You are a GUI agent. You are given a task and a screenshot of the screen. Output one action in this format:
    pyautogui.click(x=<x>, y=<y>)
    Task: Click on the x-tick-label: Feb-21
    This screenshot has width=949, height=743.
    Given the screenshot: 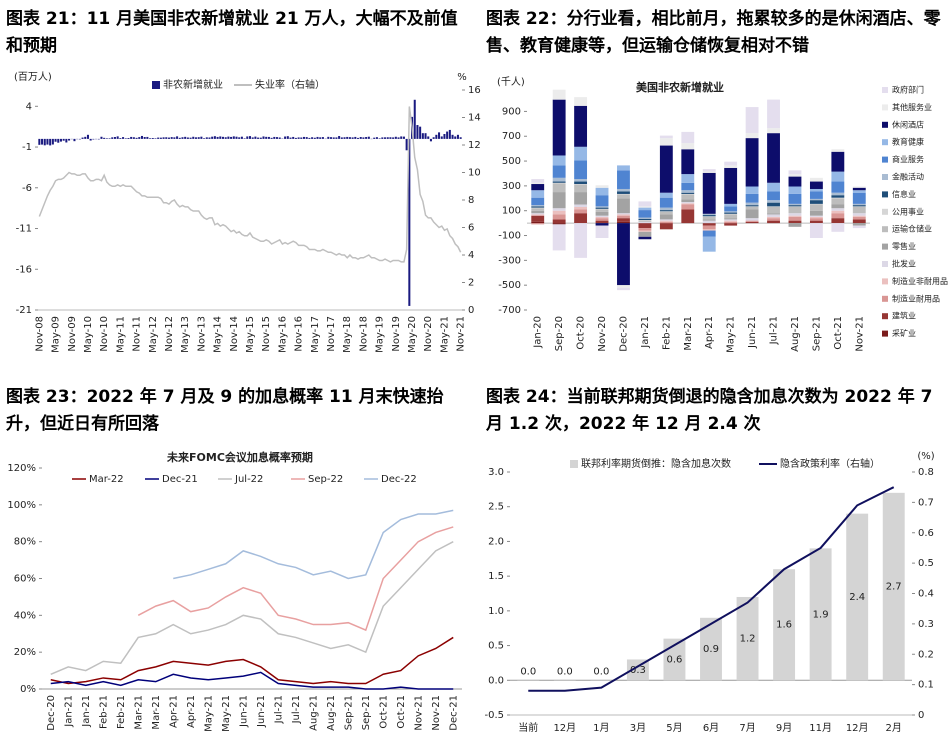 What is the action you would take?
    pyautogui.click(x=121, y=712)
    